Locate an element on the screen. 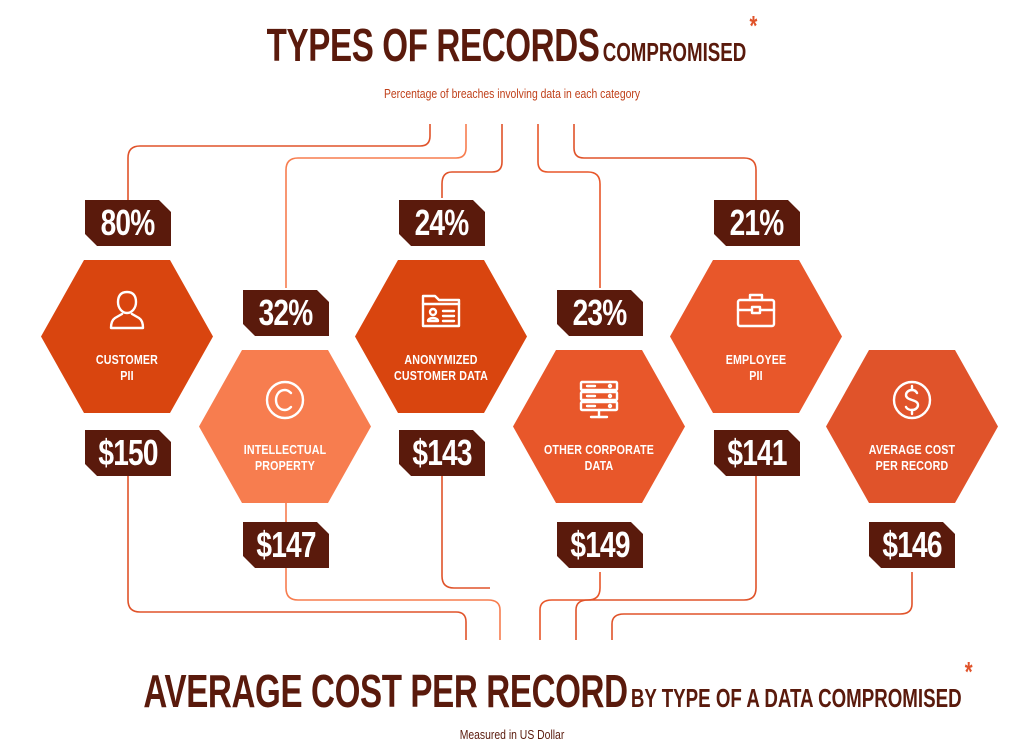  hex-label: EMPLOYEE PII is located at coordinates (756, 367).